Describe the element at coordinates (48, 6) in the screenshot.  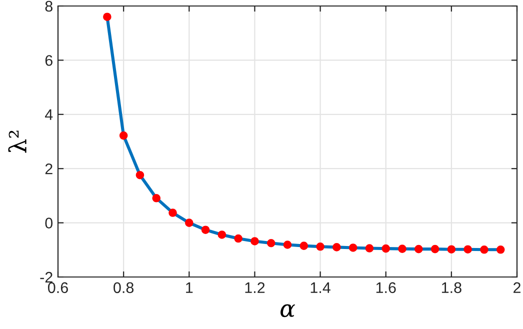
I see `y-tick-label: 8` at that location.